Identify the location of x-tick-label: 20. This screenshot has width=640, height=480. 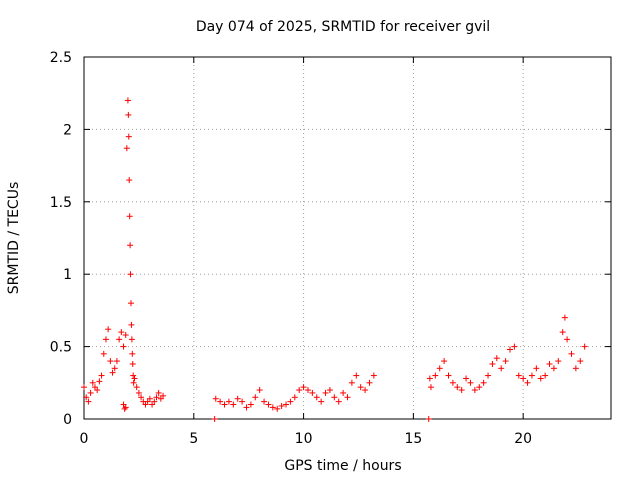
(523, 439).